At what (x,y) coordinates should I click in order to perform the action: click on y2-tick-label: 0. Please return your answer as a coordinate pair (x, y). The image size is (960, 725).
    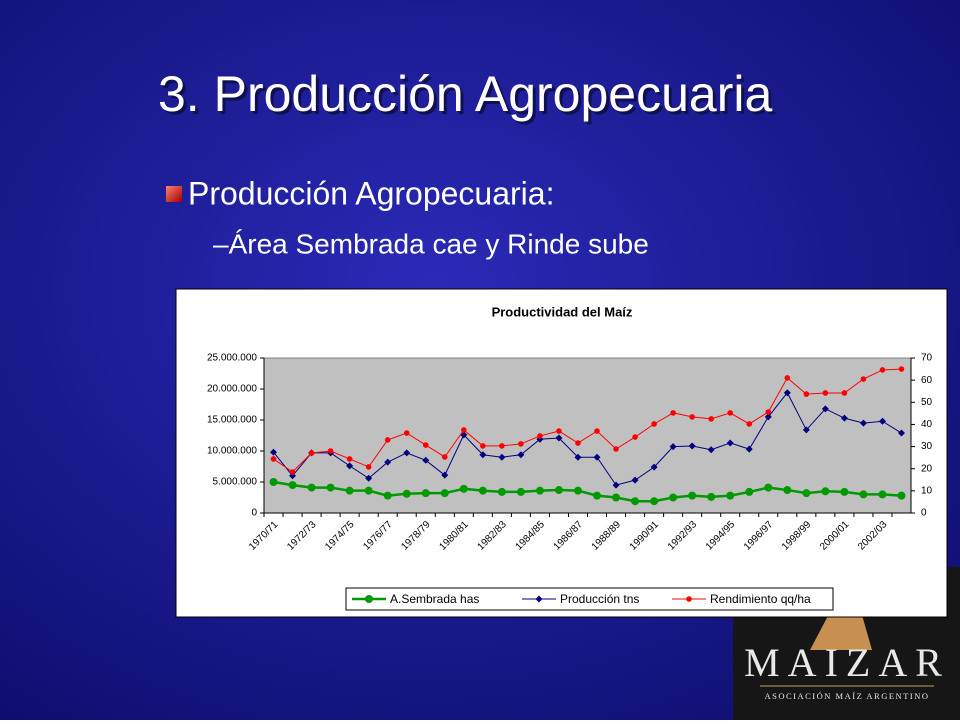
    Looking at the image, I should click on (924, 513).